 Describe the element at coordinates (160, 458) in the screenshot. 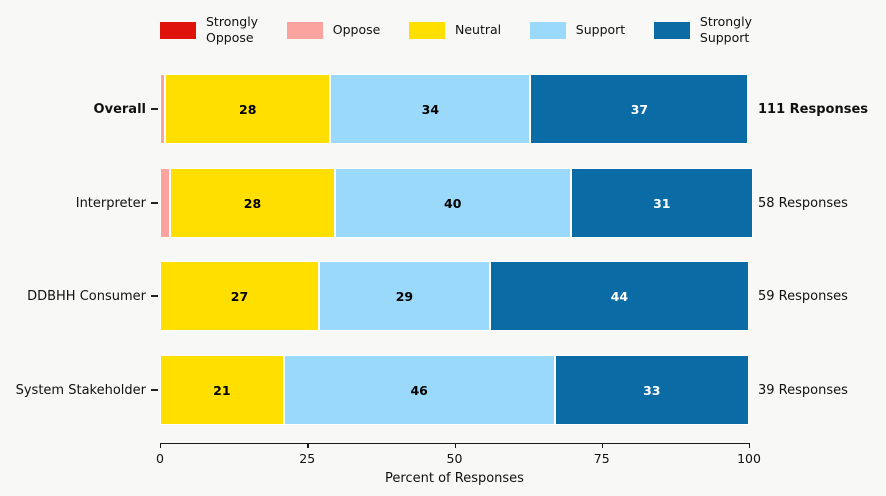

I see `x-tick-label-0: 0` at that location.